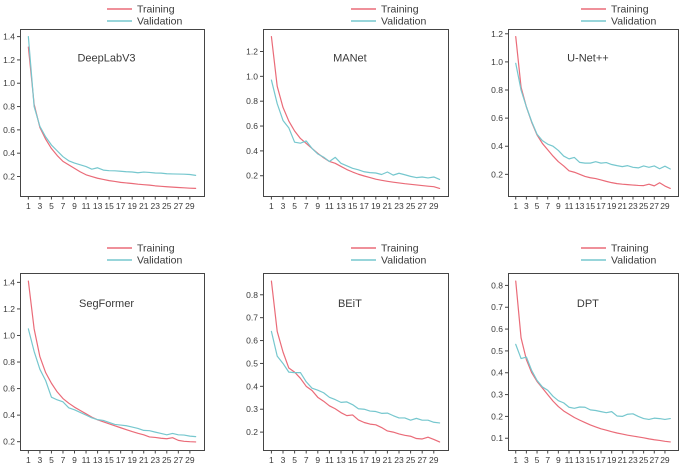 The height and width of the screenshot is (466, 690). Describe the element at coordinates (364, 460) in the screenshot. I see `x-tick-label: 17` at that location.